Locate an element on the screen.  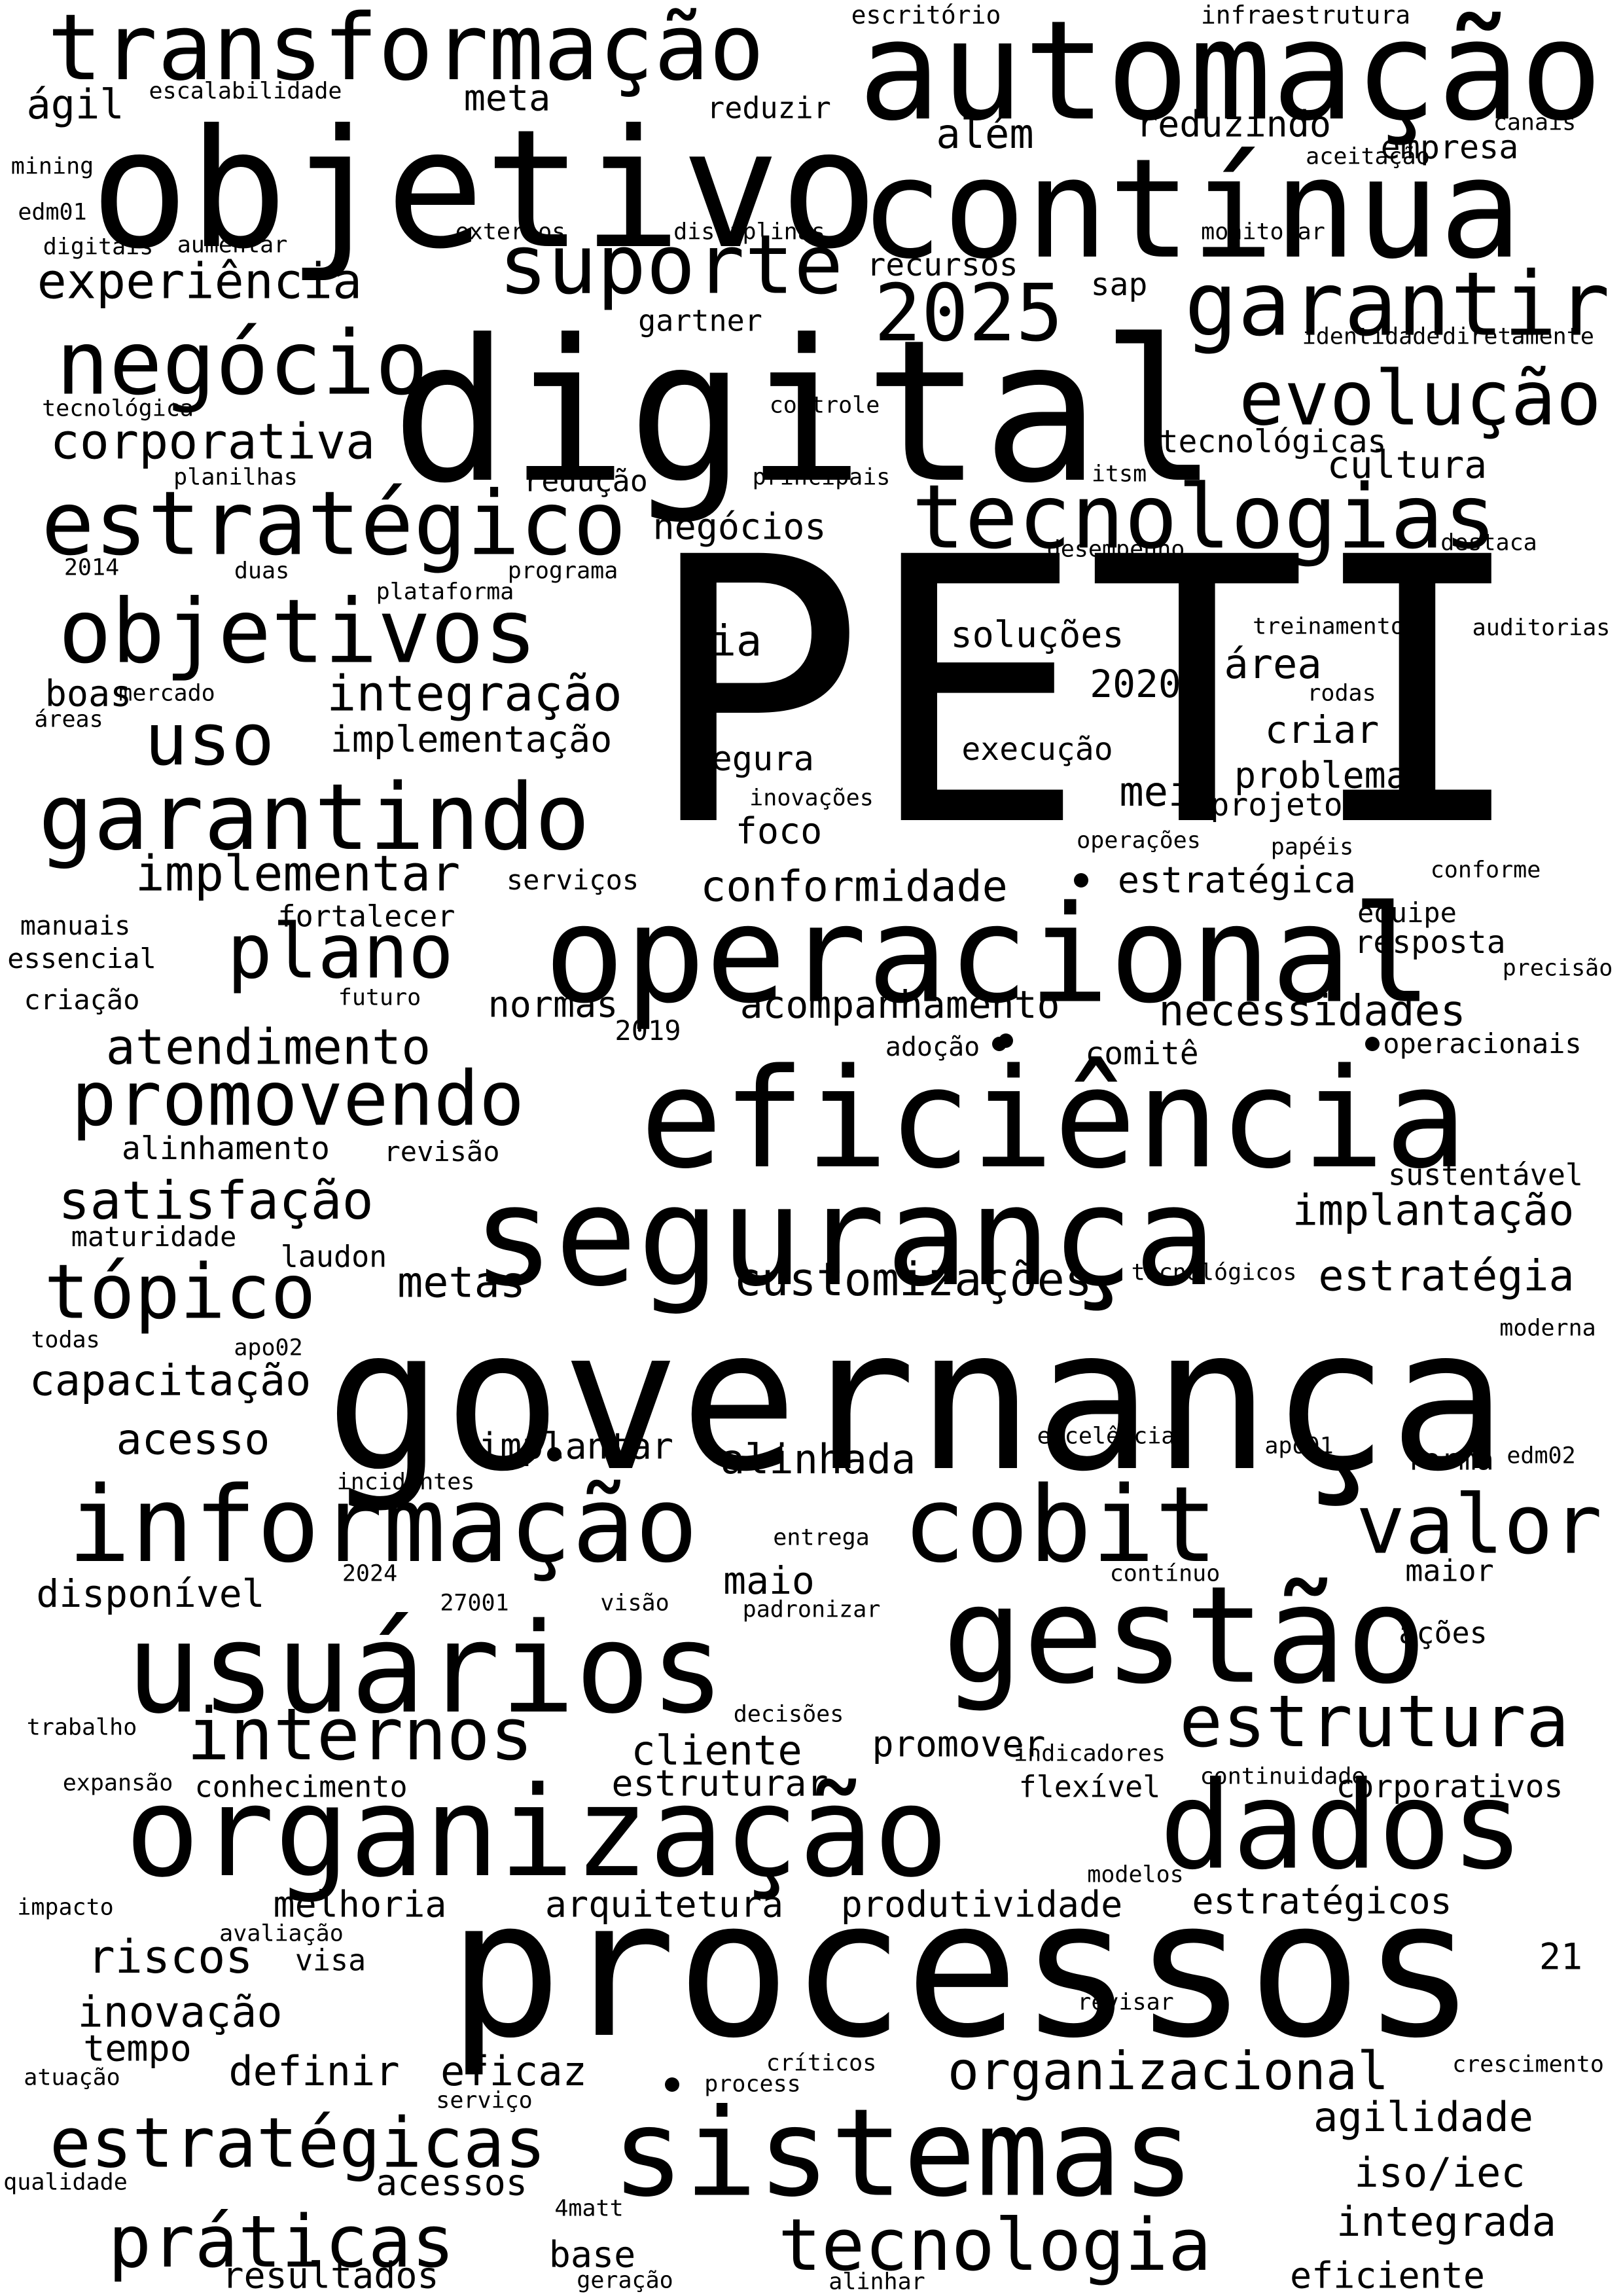
word-integrada: integrada is located at coordinates (1446, 2222).